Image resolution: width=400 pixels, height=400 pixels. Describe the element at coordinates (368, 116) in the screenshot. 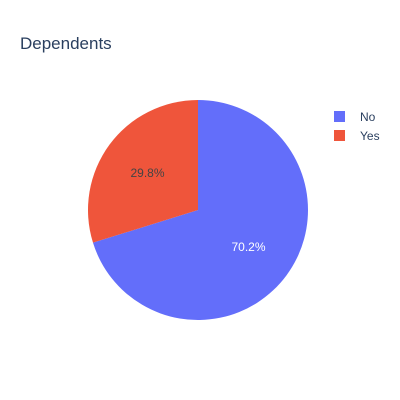

I see `legend-label-no: No` at that location.